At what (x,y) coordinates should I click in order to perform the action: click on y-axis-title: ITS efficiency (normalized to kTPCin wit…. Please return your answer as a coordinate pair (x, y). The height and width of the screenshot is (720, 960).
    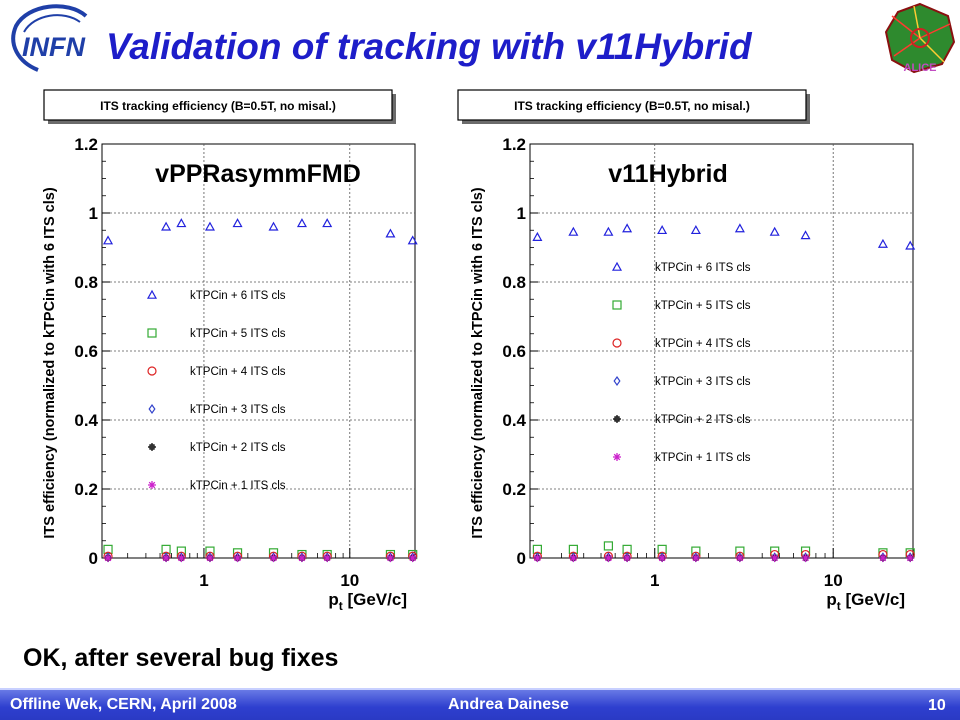
    Looking at the image, I should click on (478, 362).